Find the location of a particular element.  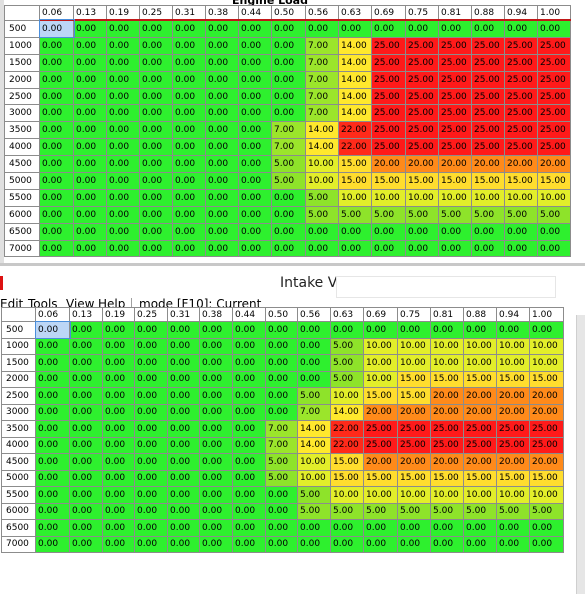

row-header: 2500 is located at coordinates (22, 96).